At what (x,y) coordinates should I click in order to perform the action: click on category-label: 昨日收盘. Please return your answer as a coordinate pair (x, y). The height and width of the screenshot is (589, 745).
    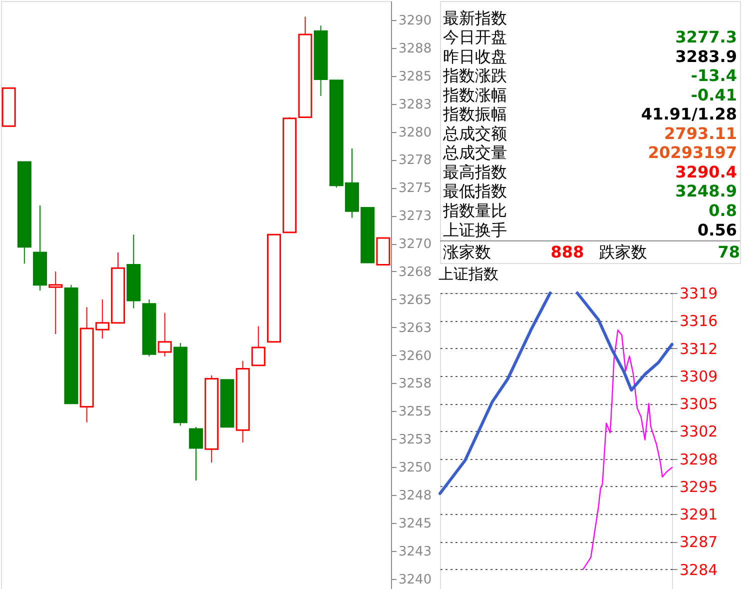
    Looking at the image, I should click on (475, 56).